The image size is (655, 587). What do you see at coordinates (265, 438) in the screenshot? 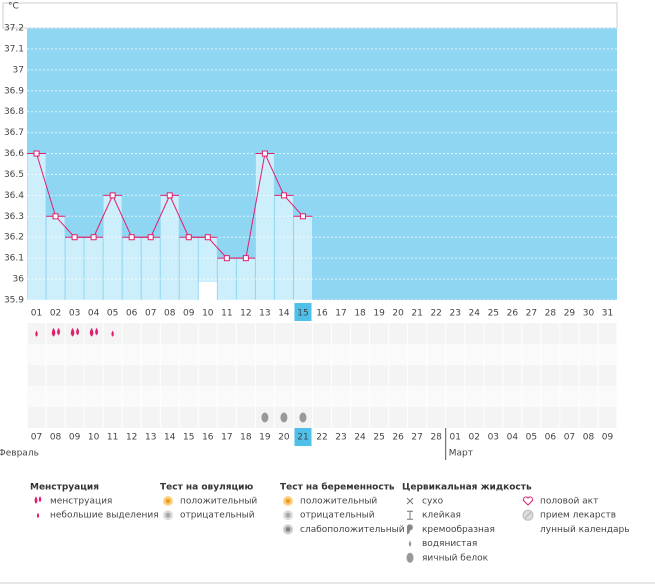
I see `date-label: 19` at bounding box center [265, 438].